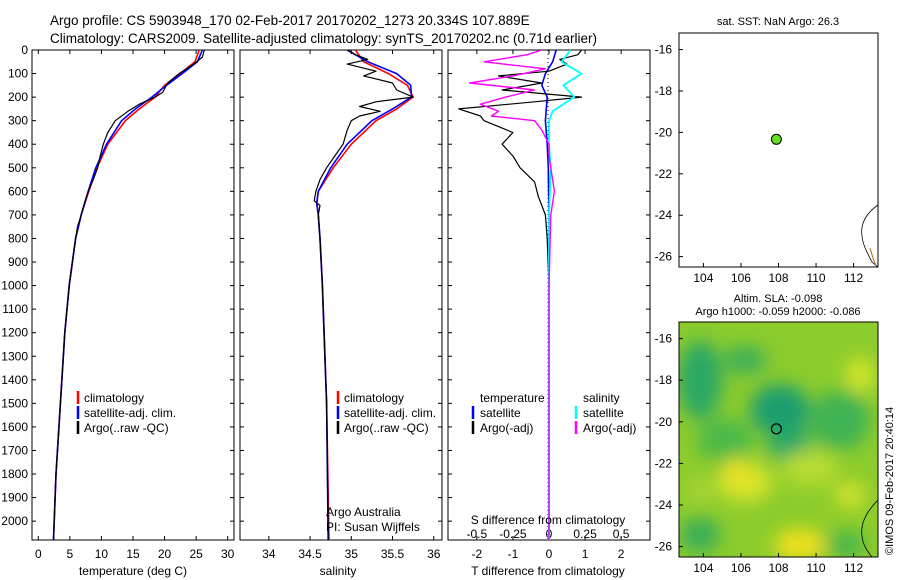 Image resolution: width=900 pixels, height=580 pixels. Describe the element at coordinates (621, 554) in the screenshot. I see `x-tick-label: 2` at that location.